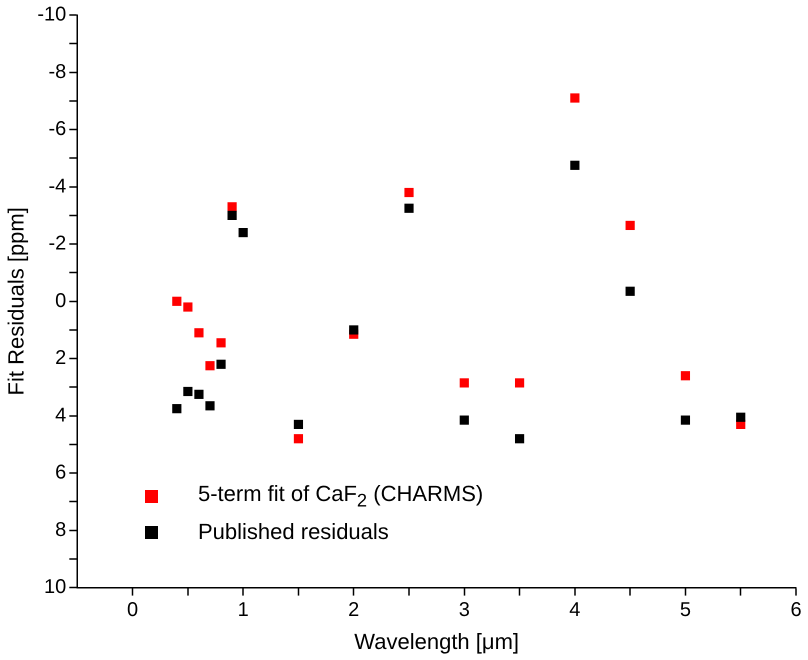 The height and width of the screenshot is (660, 808). Describe the element at coordinates (243, 610) in the screenshot. I see `x-tick-label: 1` at that location.